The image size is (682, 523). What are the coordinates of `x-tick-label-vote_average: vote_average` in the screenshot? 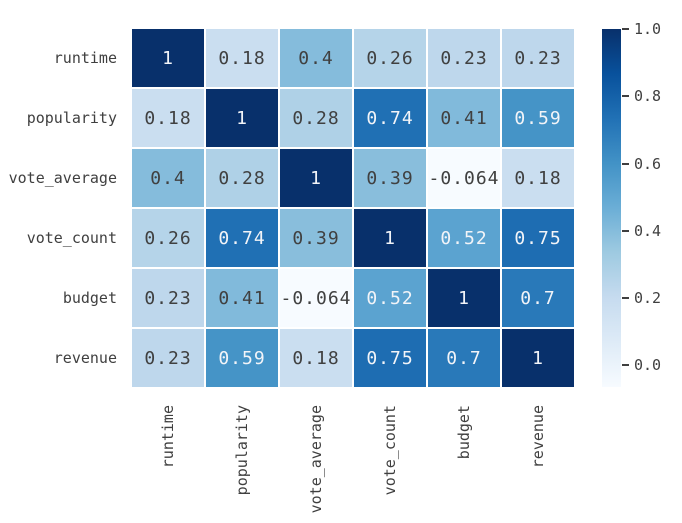 It's located at (316, 459).